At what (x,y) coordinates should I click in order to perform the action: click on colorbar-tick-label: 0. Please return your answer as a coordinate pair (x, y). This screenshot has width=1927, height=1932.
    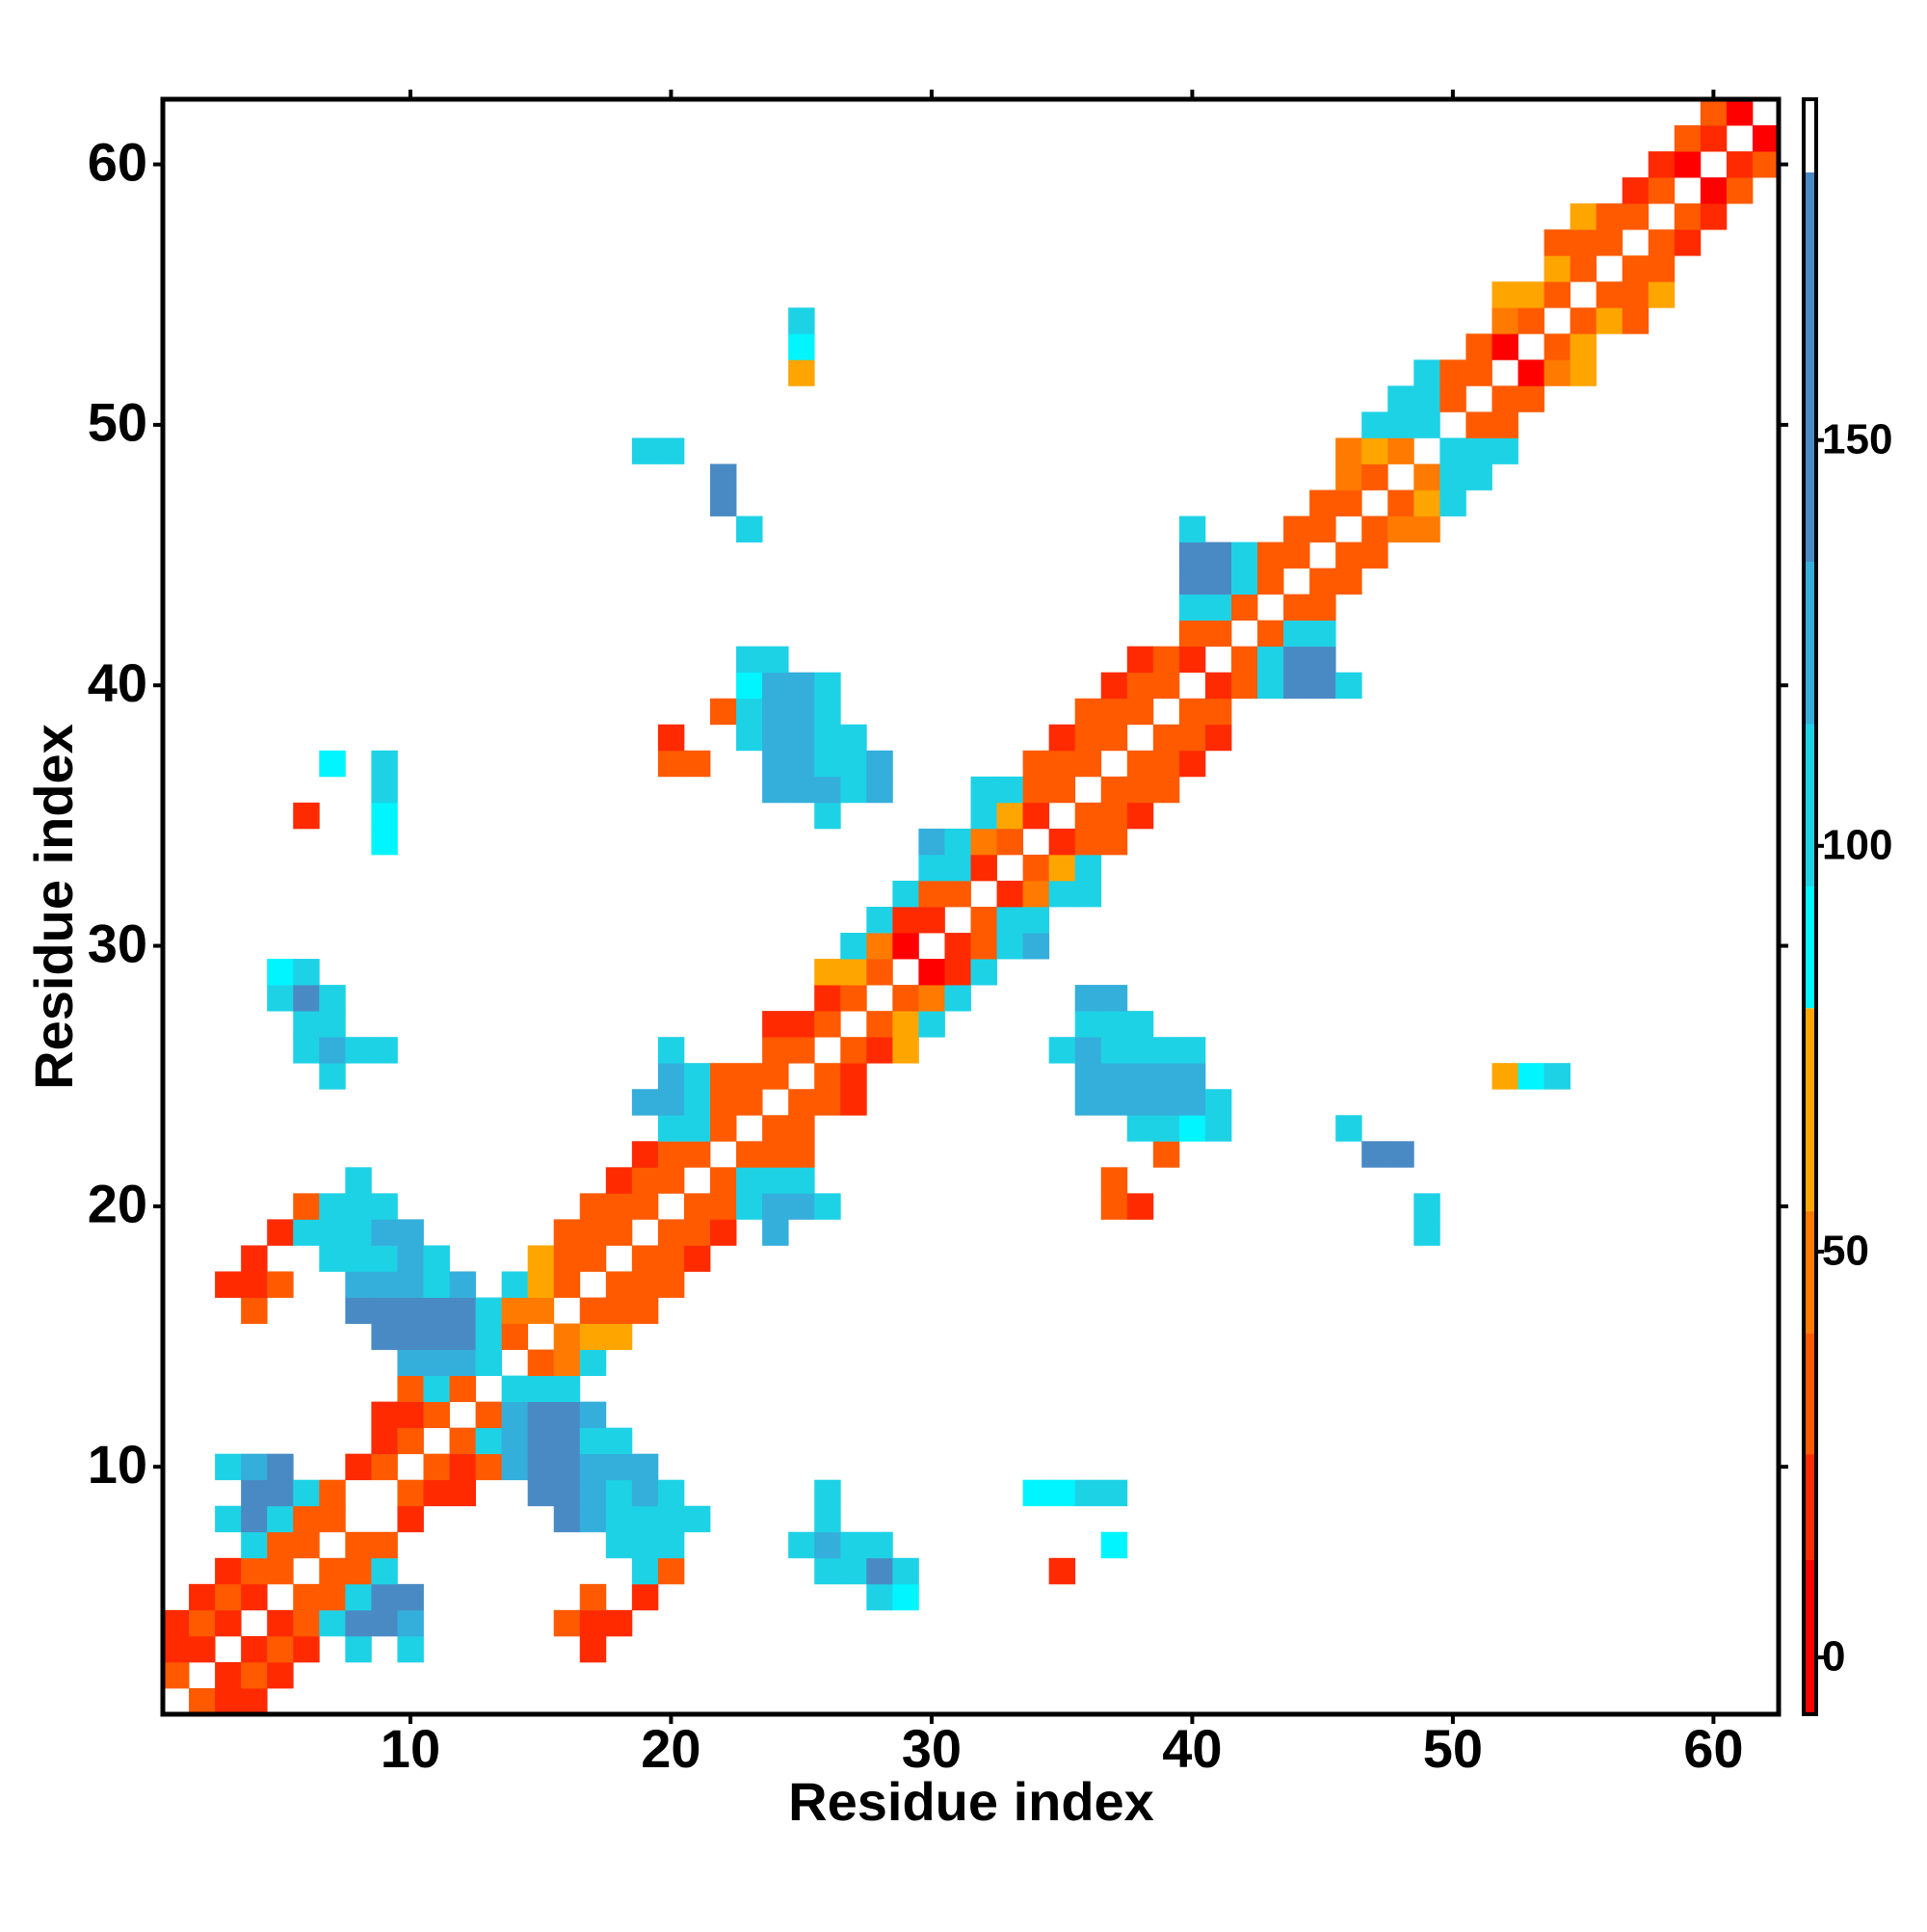
    Looking at the image, I should click on (1833, 1657).